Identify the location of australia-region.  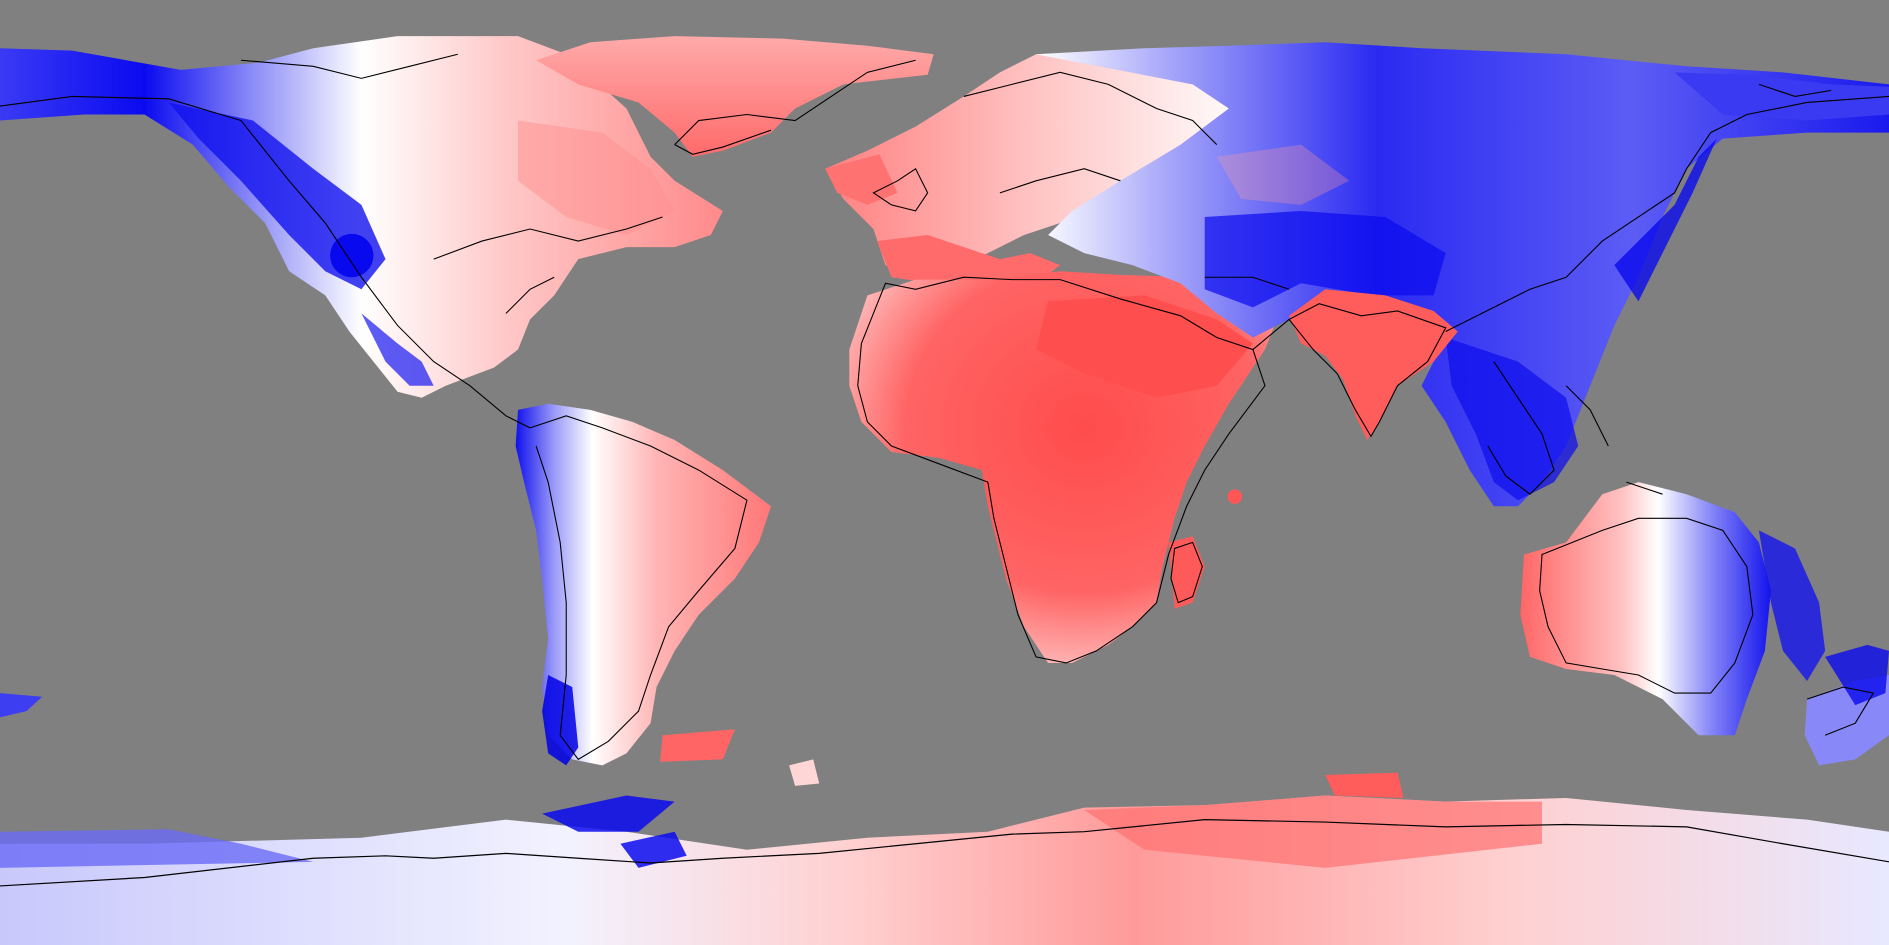
(1704, 624).